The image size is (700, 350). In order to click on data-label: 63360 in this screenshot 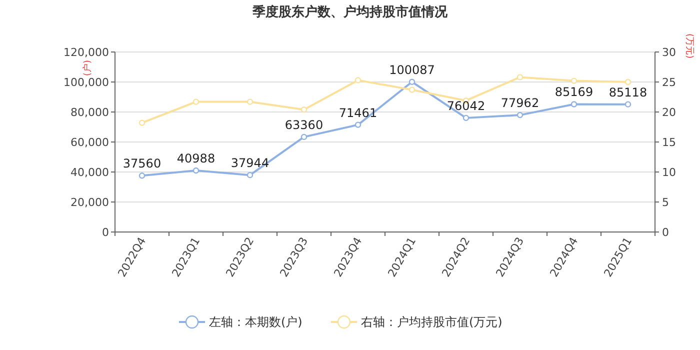, I will do `click(304, 125)`.